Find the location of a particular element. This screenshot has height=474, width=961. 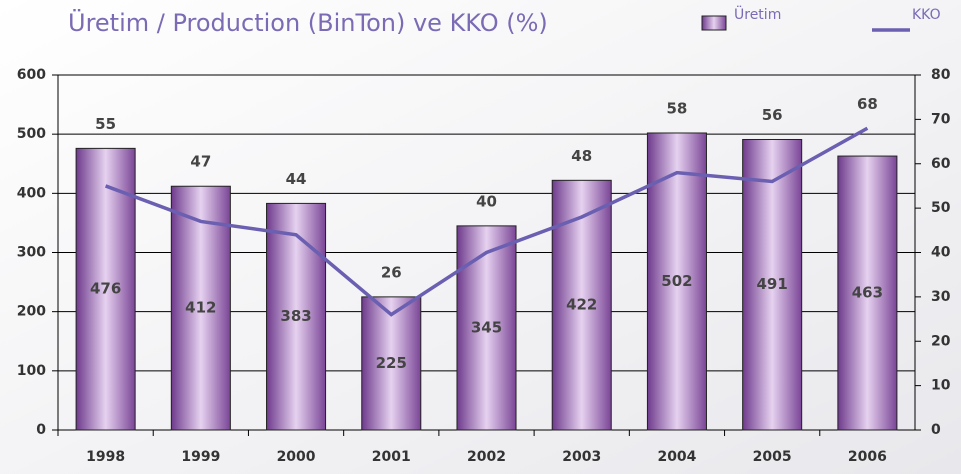

x-tick-label: 2000 is located at coordinates (296, 457).